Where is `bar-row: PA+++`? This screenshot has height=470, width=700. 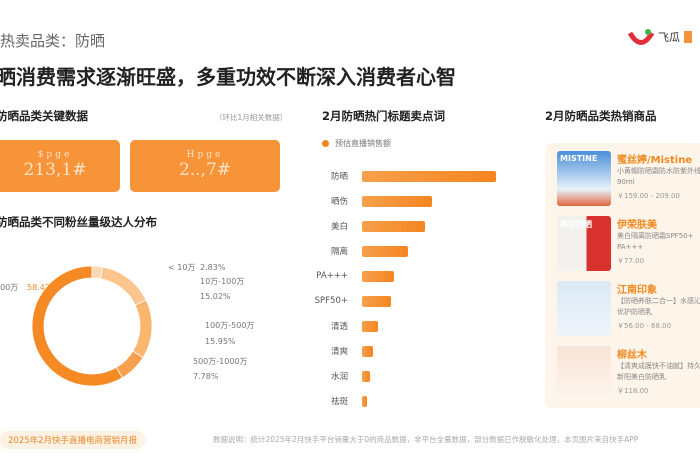 bar-row: PA+++ is located at coordinates (347, 276).